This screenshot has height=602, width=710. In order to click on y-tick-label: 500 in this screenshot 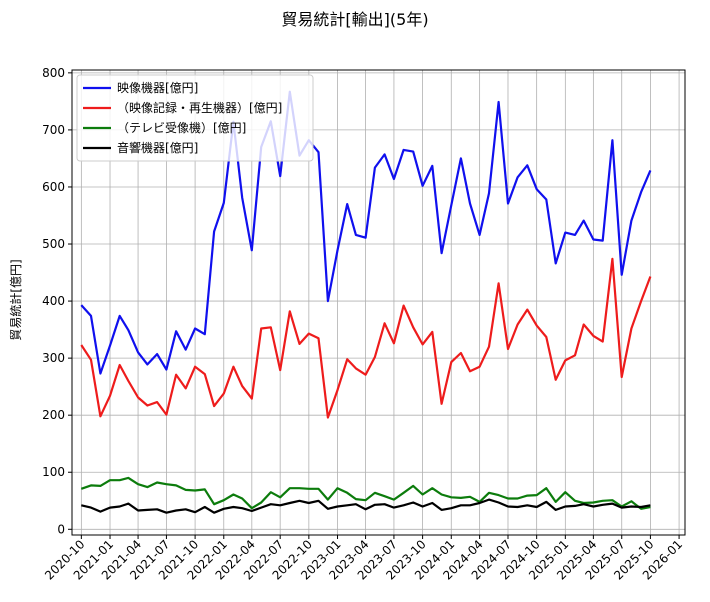, I will do `click(53, 244)`.